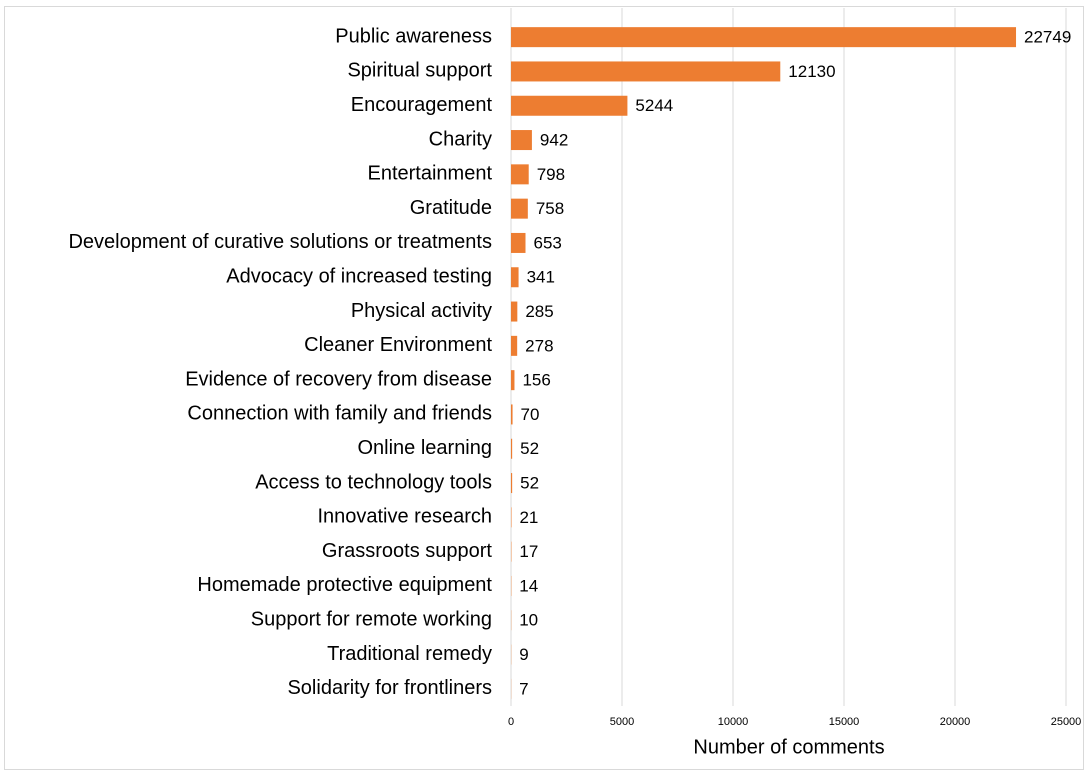 Image resolution: width=1088 pixels, height=772 pixels. What do you see at coordinates (409, 654) in the screenshot?
I see `category-label: Traditional remedy` at bounding box center [409, 654].